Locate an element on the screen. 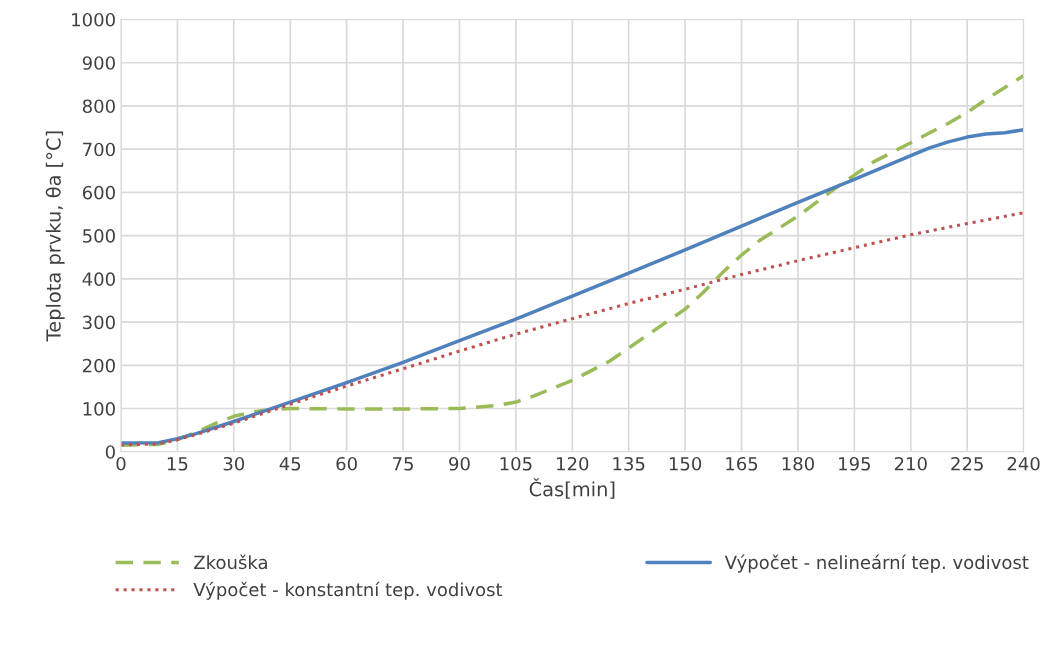 The height and width of the screenshot is (650, 1052). y-tick-label: 800 is located at coordinates (98, 106).